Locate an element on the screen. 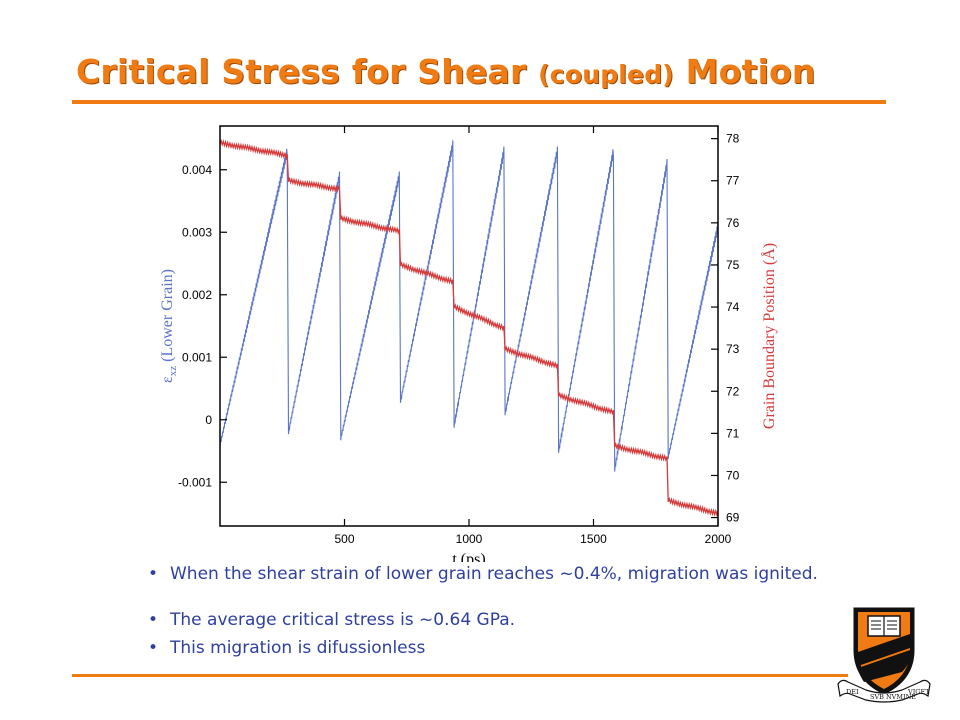  y-left-tick-label: 0.002 is located at coordinates (197, 295).